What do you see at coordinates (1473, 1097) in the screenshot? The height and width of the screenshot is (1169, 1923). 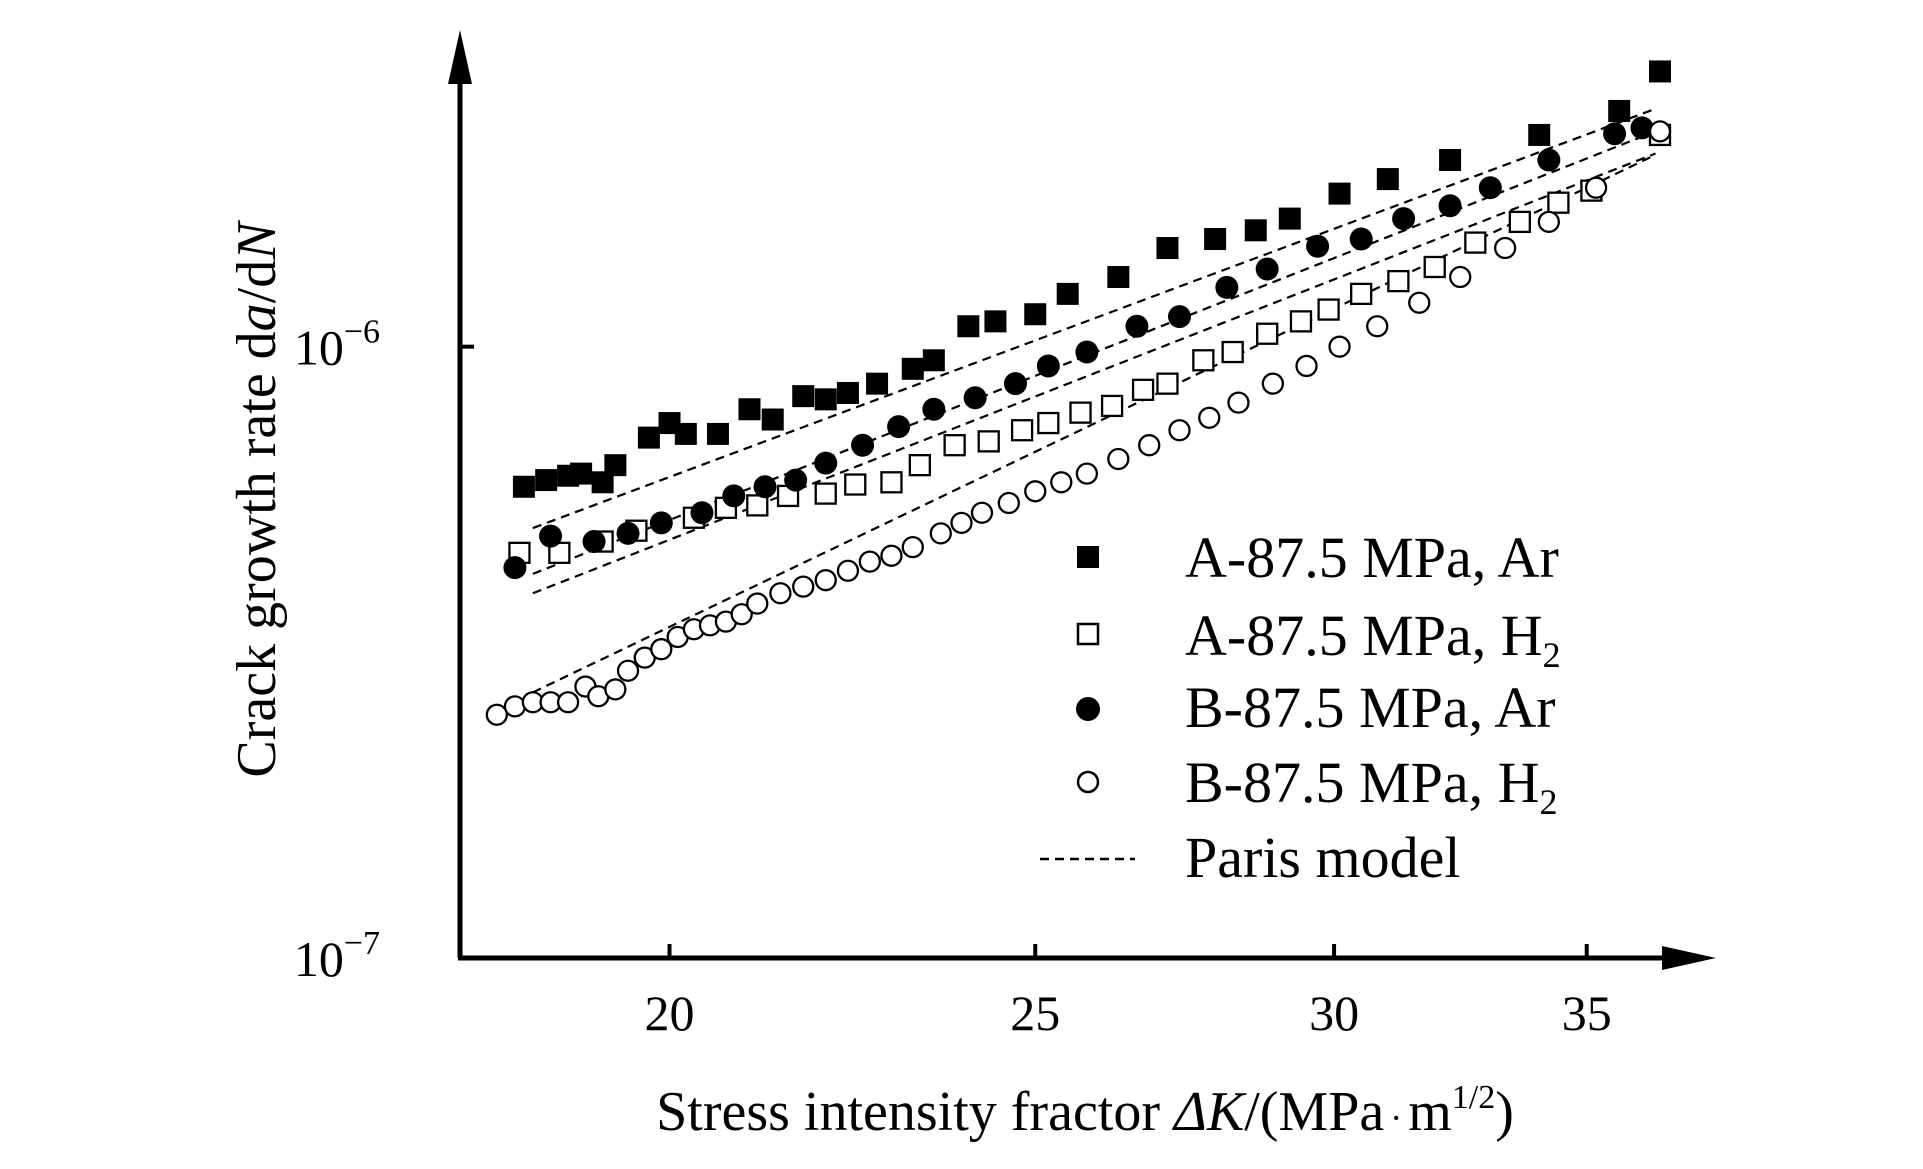 I see `x-axis-title-exp: 1/2` at bounding box center [1473, 1097].